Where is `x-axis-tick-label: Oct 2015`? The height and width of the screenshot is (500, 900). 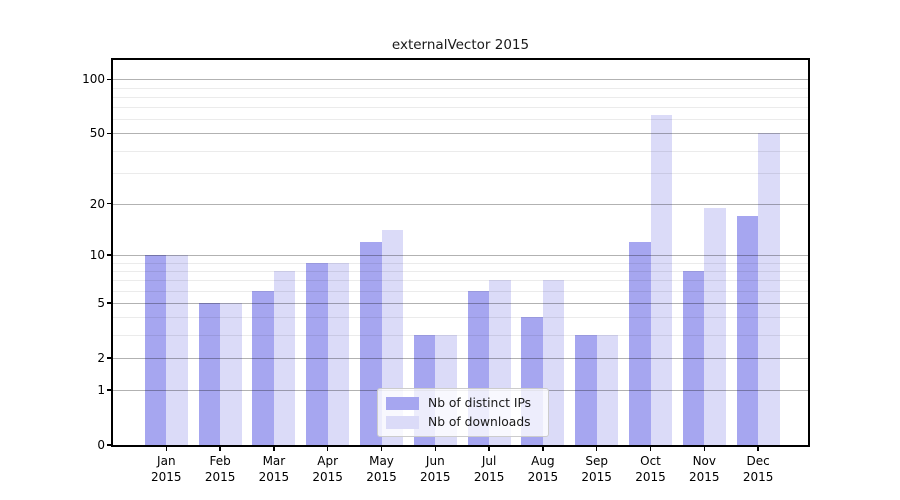 x-axis-tick-label: Oct 2015 is located at coordinates (651, 469).